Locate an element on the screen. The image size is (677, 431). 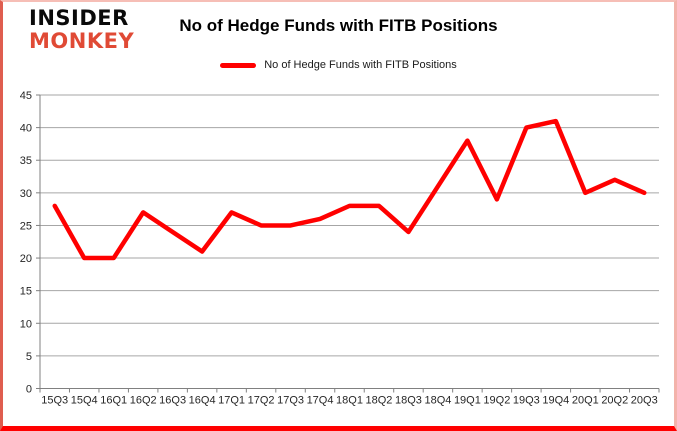
insider-monkey-logo: INSIDER MONKEY is located at coordinates (81, 30).